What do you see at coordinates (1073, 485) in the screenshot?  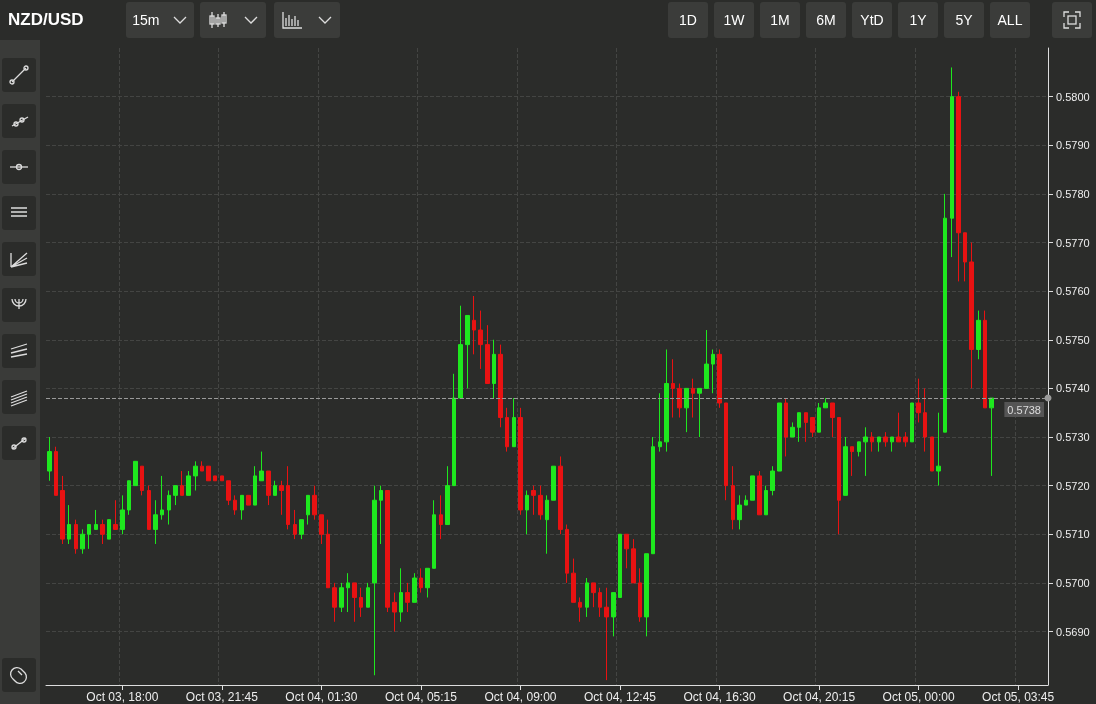 I see `y-tick-label: 0.5720` at bounding box center [1073, 485].